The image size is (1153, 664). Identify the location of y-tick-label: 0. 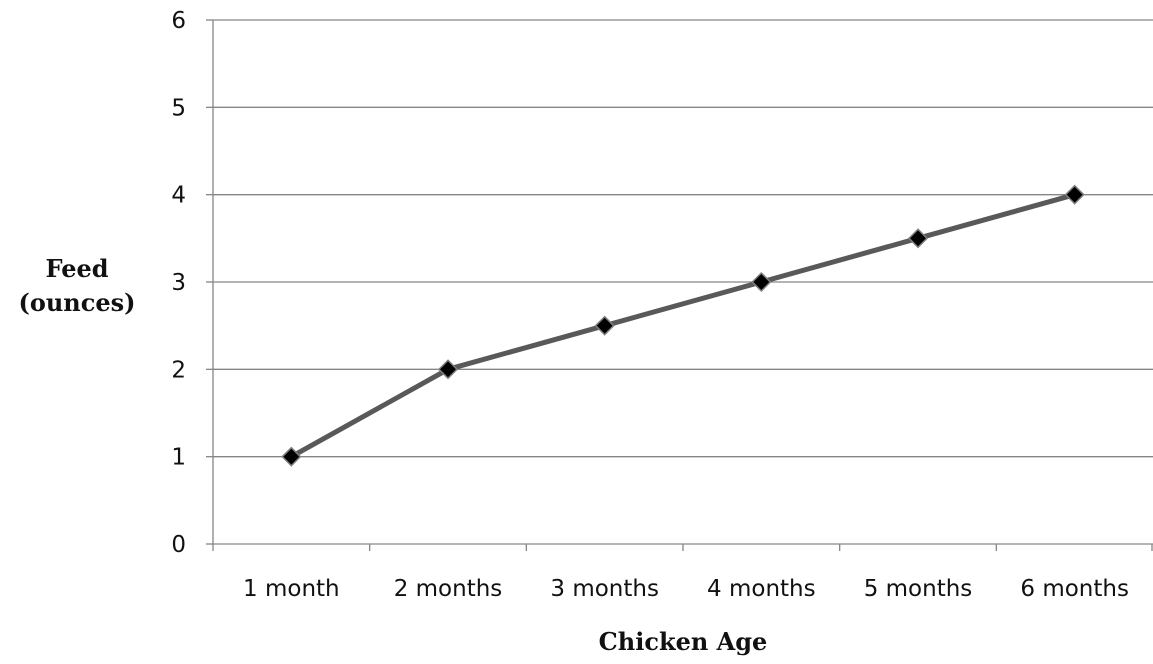
(178, 545).